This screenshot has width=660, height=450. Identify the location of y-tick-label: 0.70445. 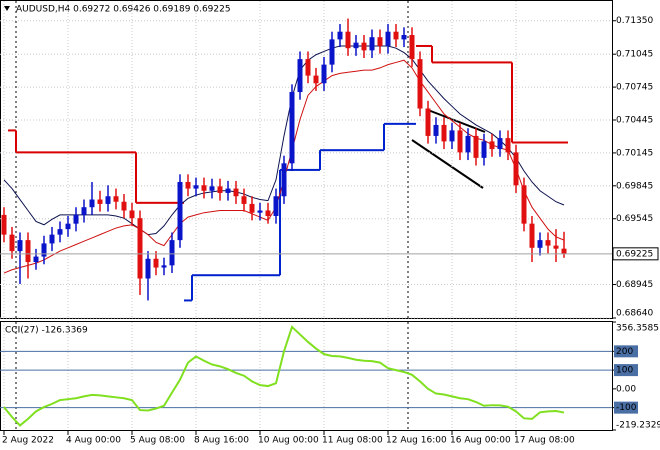
(634, 121).